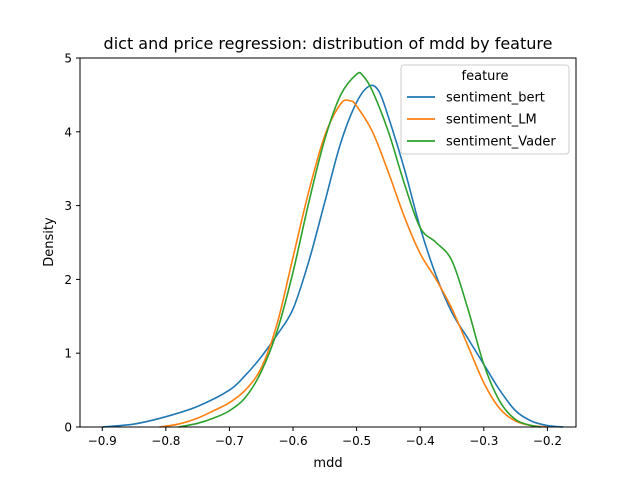 Image resolution: width=640 pixels, height=480 pixels. Describe the element at coordinates (165, 441) in the screenshot. I see `x-tick-label: −0.8` at that location.